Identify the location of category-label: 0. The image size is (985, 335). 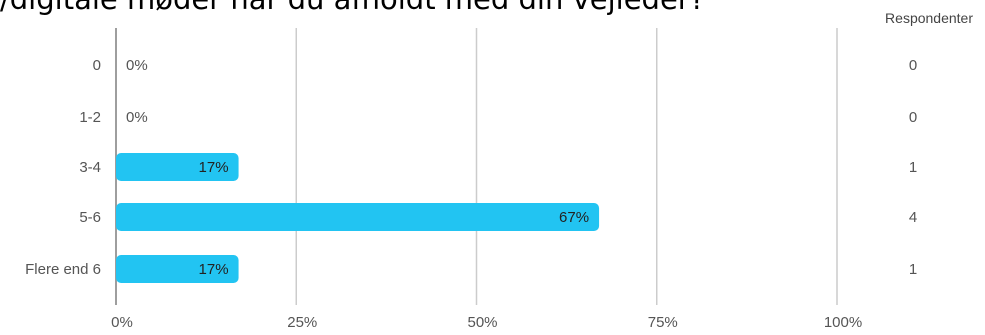
(97, 65).